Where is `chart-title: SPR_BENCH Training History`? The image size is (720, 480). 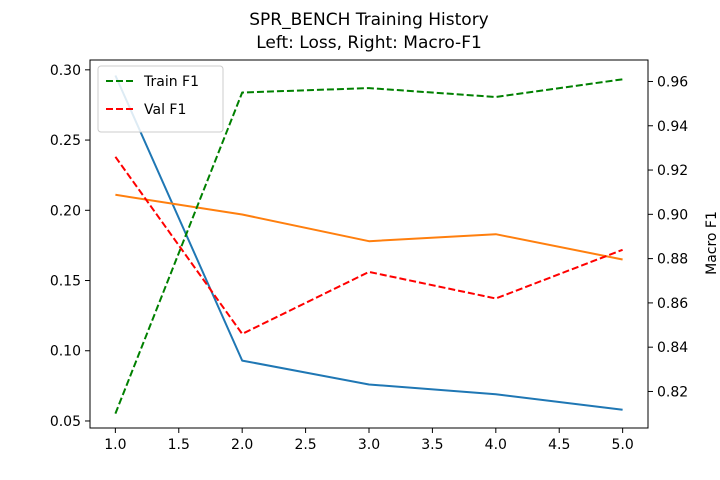
chart-title: SPR_BENCH Training History is located at coordinates (369, 20).